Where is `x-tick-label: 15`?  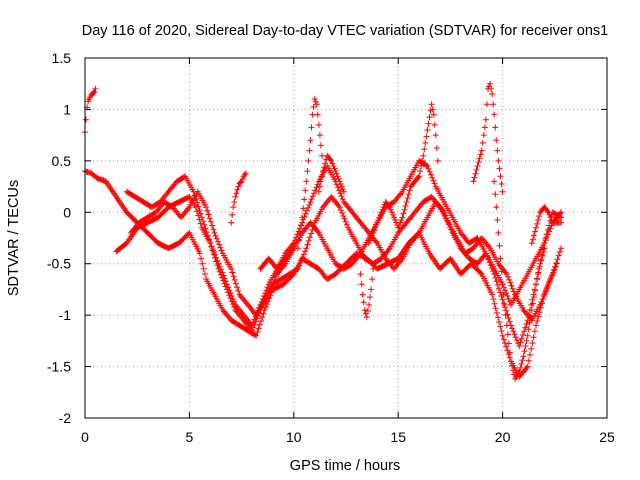 x-tick-label: 15 is located at coordinates (398, 437).